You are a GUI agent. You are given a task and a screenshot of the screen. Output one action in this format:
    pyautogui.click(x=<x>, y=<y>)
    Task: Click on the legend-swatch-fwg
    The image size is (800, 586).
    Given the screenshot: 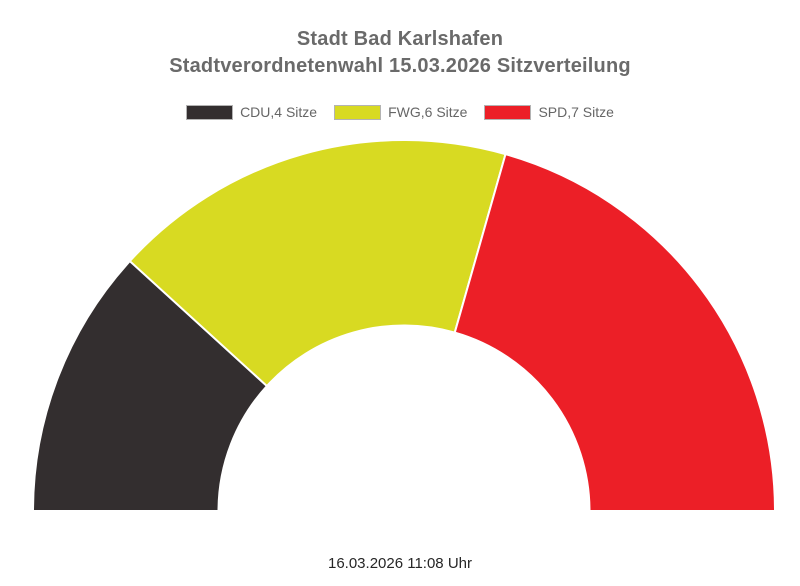 What is the action you would take?
    pyautogui.click(x=358, y=112)
    